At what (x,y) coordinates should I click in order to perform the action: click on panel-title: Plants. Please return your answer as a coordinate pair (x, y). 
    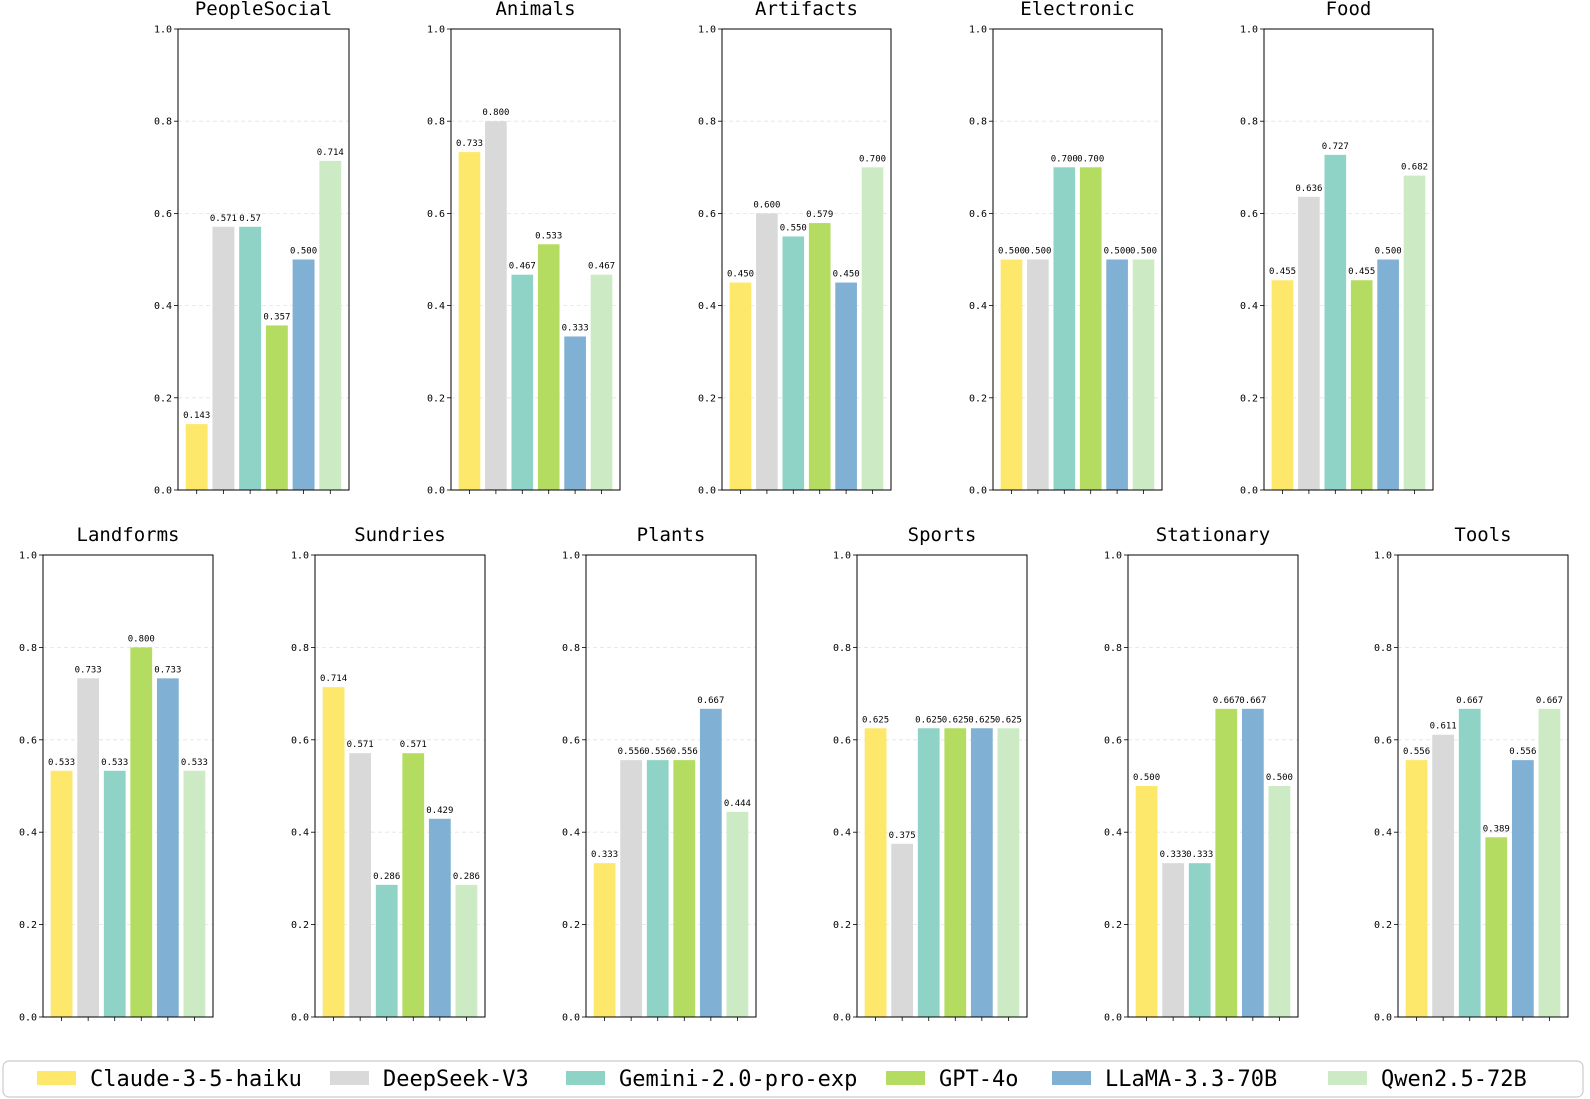
    Looking at the image, I should click on (671, 535).